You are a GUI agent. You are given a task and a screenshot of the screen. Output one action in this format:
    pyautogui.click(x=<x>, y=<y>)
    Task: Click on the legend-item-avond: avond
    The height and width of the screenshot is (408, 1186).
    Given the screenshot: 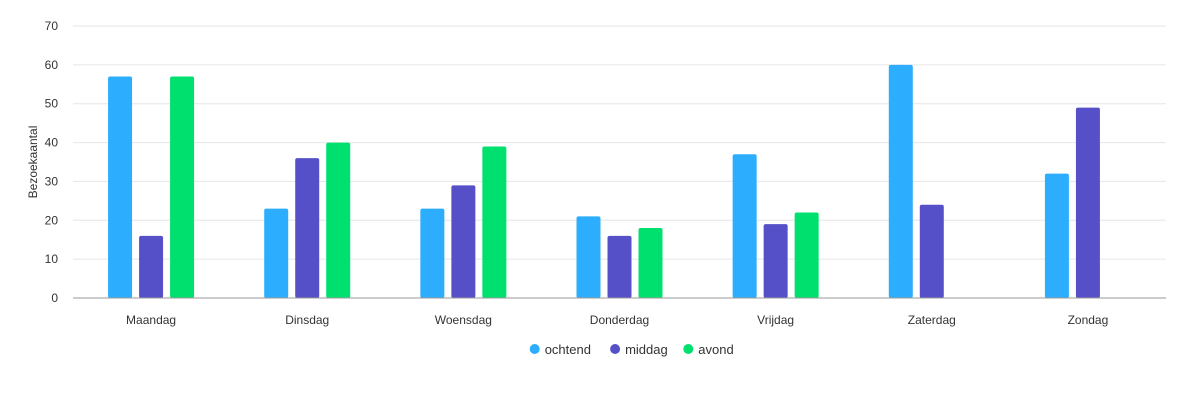 What is the action you would take?
    pyautogui.click(x=708, y=349)
    